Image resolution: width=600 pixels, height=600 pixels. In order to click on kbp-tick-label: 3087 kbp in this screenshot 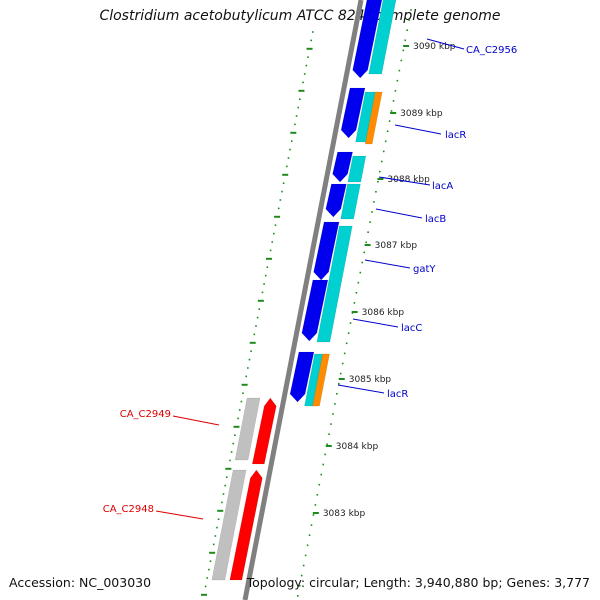, I will do `click(396, 246)`.